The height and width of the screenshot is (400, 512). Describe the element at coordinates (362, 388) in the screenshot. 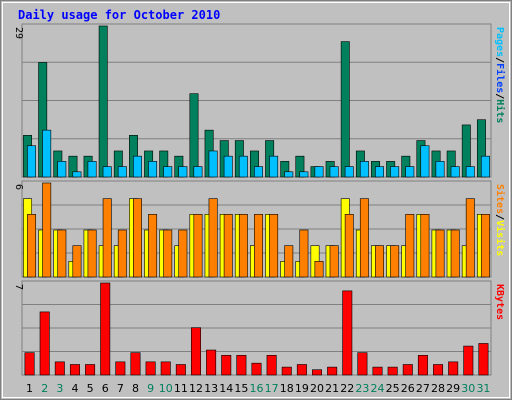

I see `x-tick-label-day-23: 23` at that location.